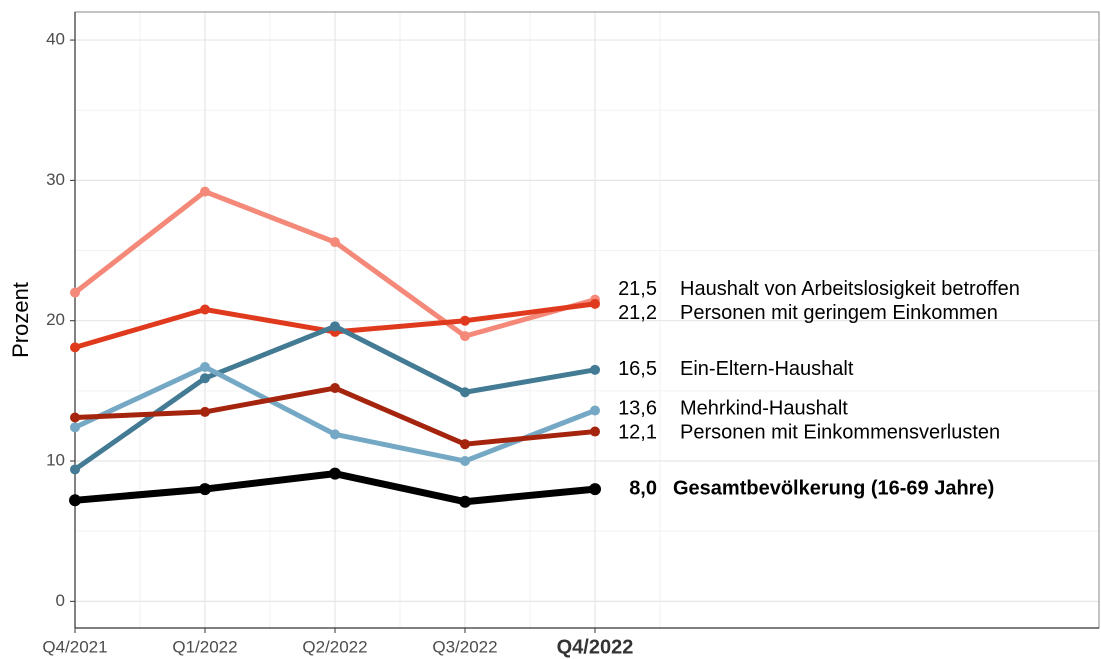 The width and height of the screenshot is (1101, 659). Describe the element at coordinates (55, 39) in the screenshot. I see `y-tick-label: 40` at that location.